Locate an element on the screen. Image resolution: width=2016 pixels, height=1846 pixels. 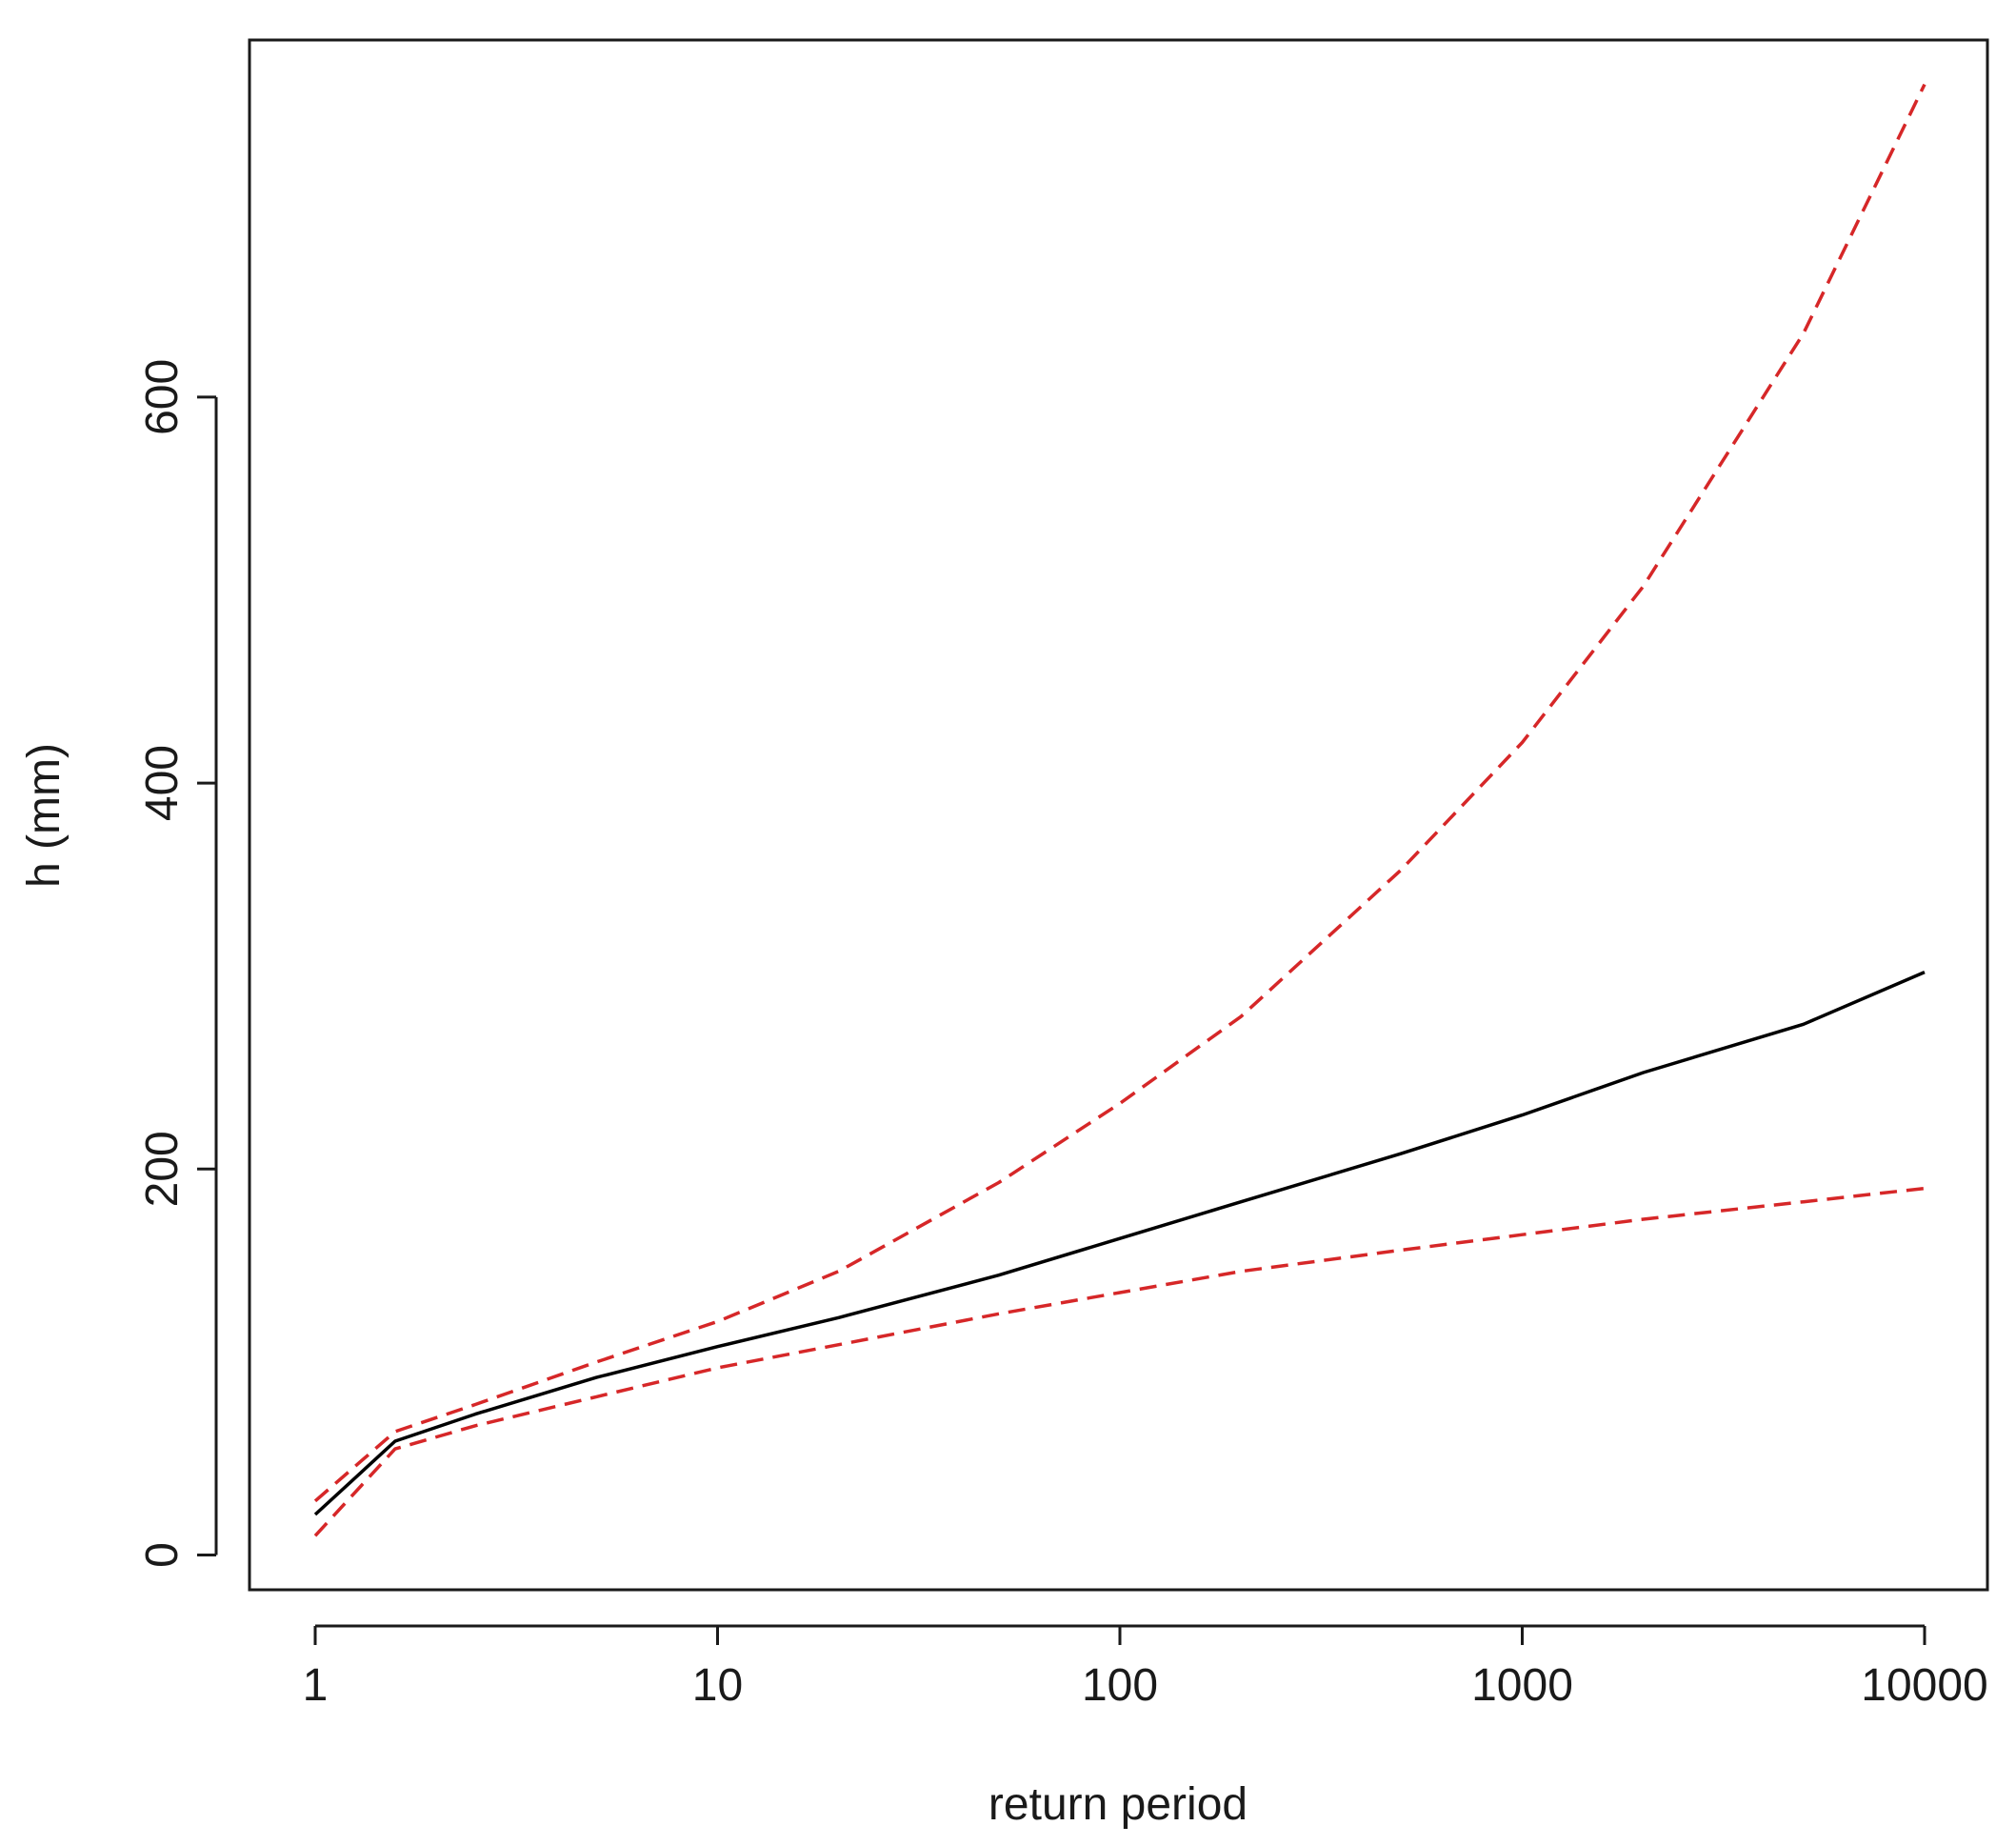
x-axis: 1 10 100 1000 10000 is located at coordinates (1145, 1667).